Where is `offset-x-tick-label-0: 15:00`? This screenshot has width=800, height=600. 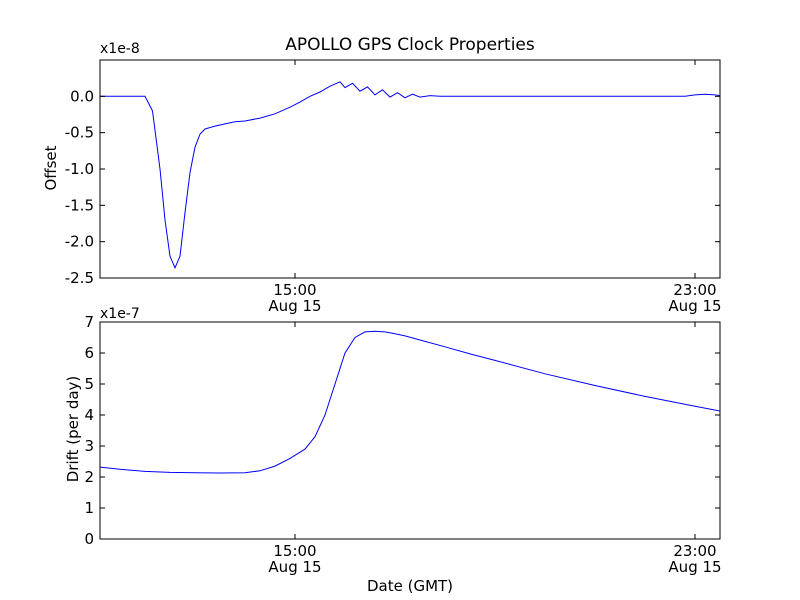 offset-x-tick-label-0: 15:00 is located at coordinates (294, 290).